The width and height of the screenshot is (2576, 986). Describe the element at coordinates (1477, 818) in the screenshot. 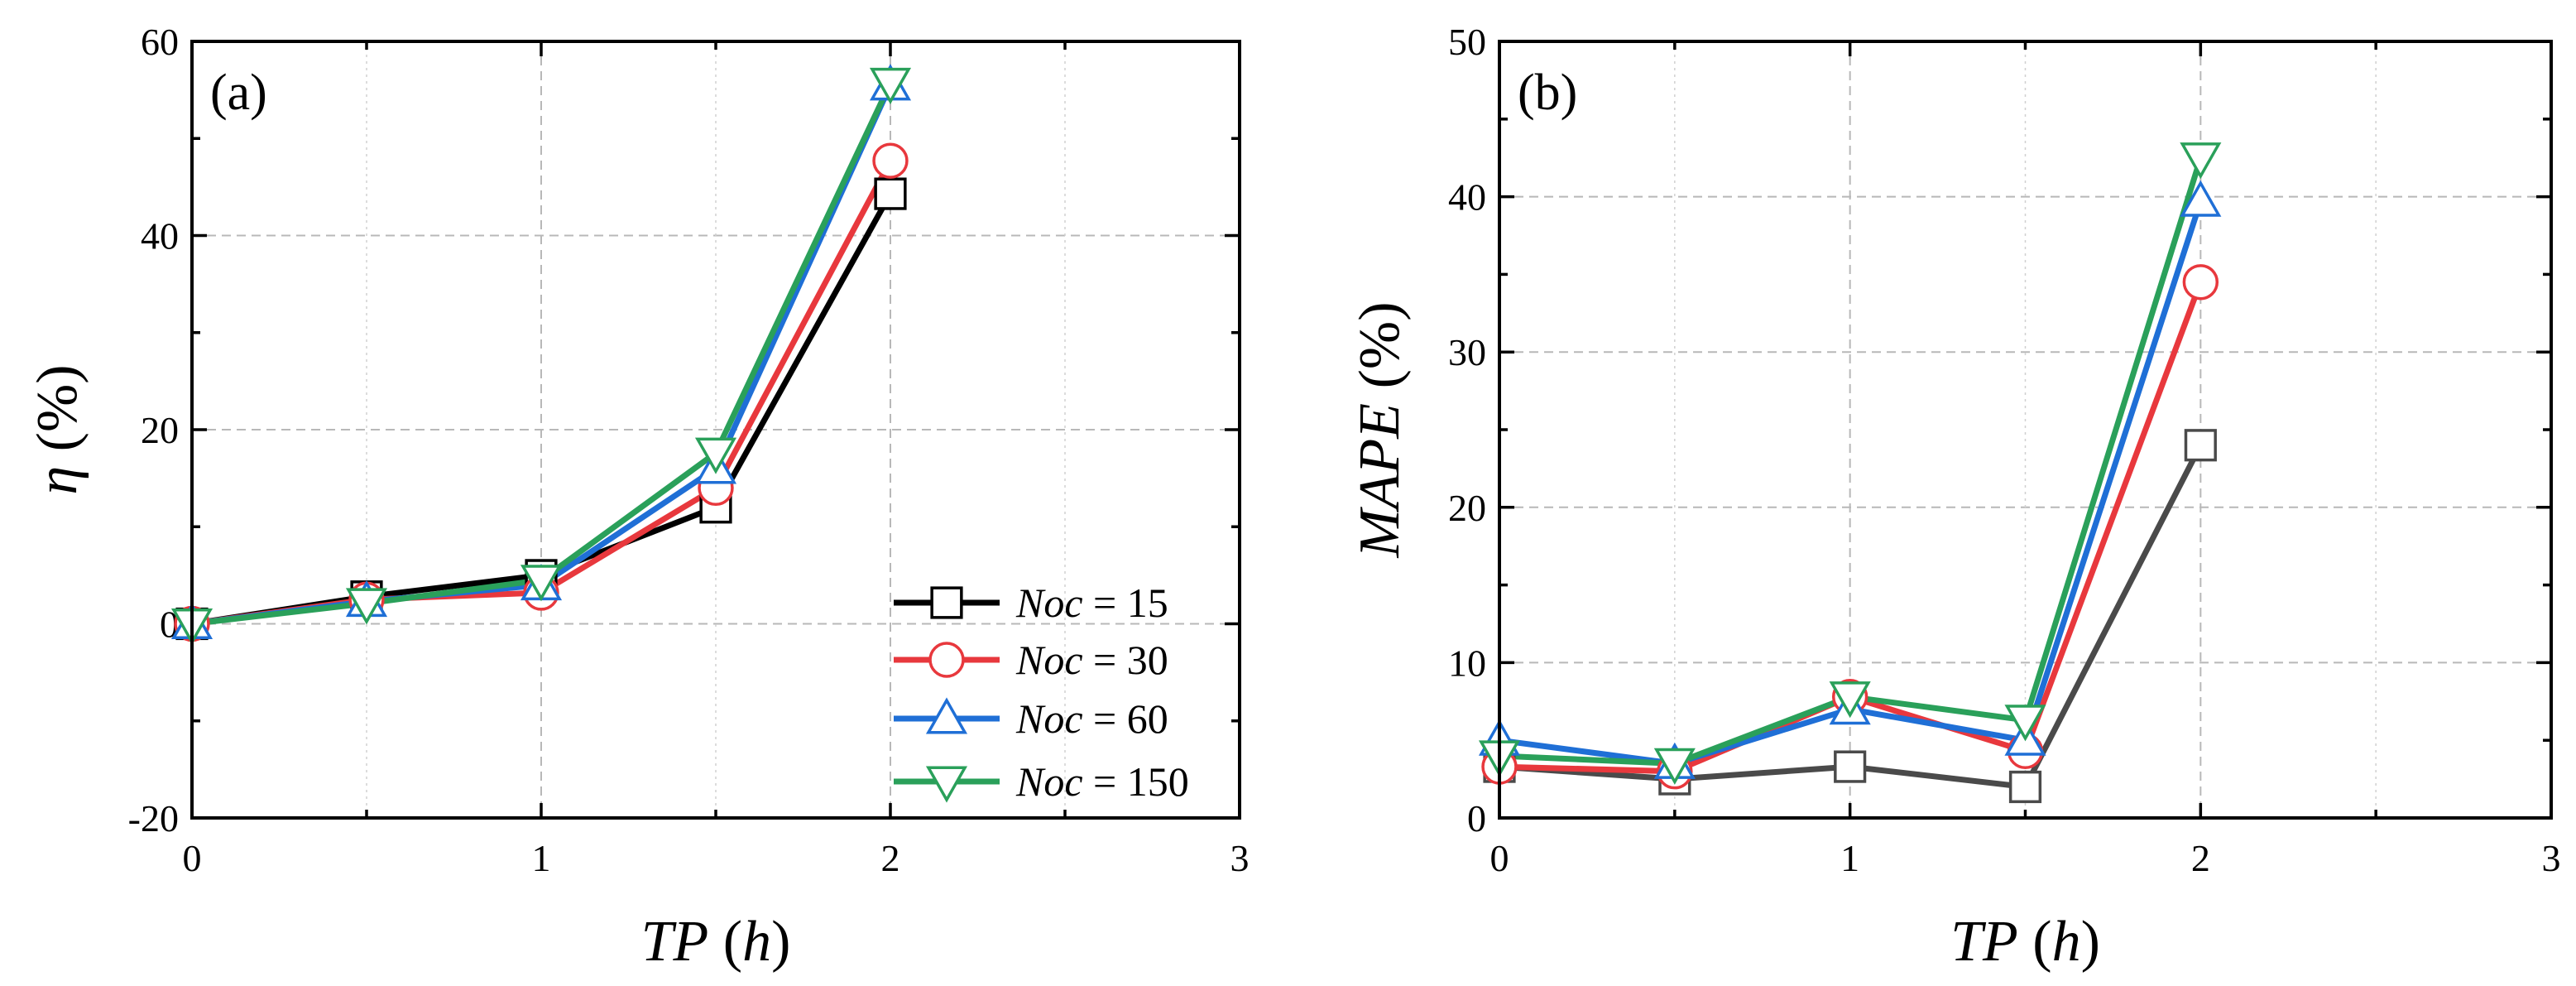

I see `y-tick-label: 0` at that location.